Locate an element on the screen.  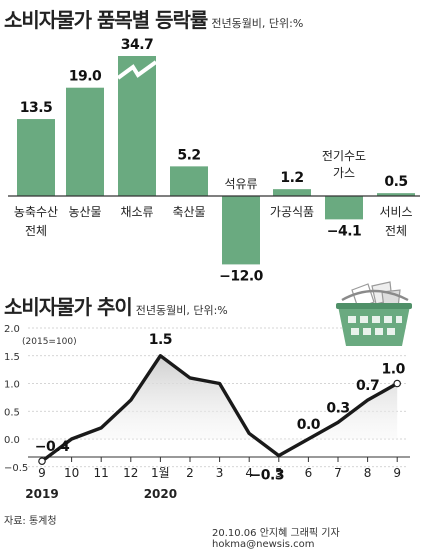
line-data-label: 1.0 is located at coordinates (394, 370).